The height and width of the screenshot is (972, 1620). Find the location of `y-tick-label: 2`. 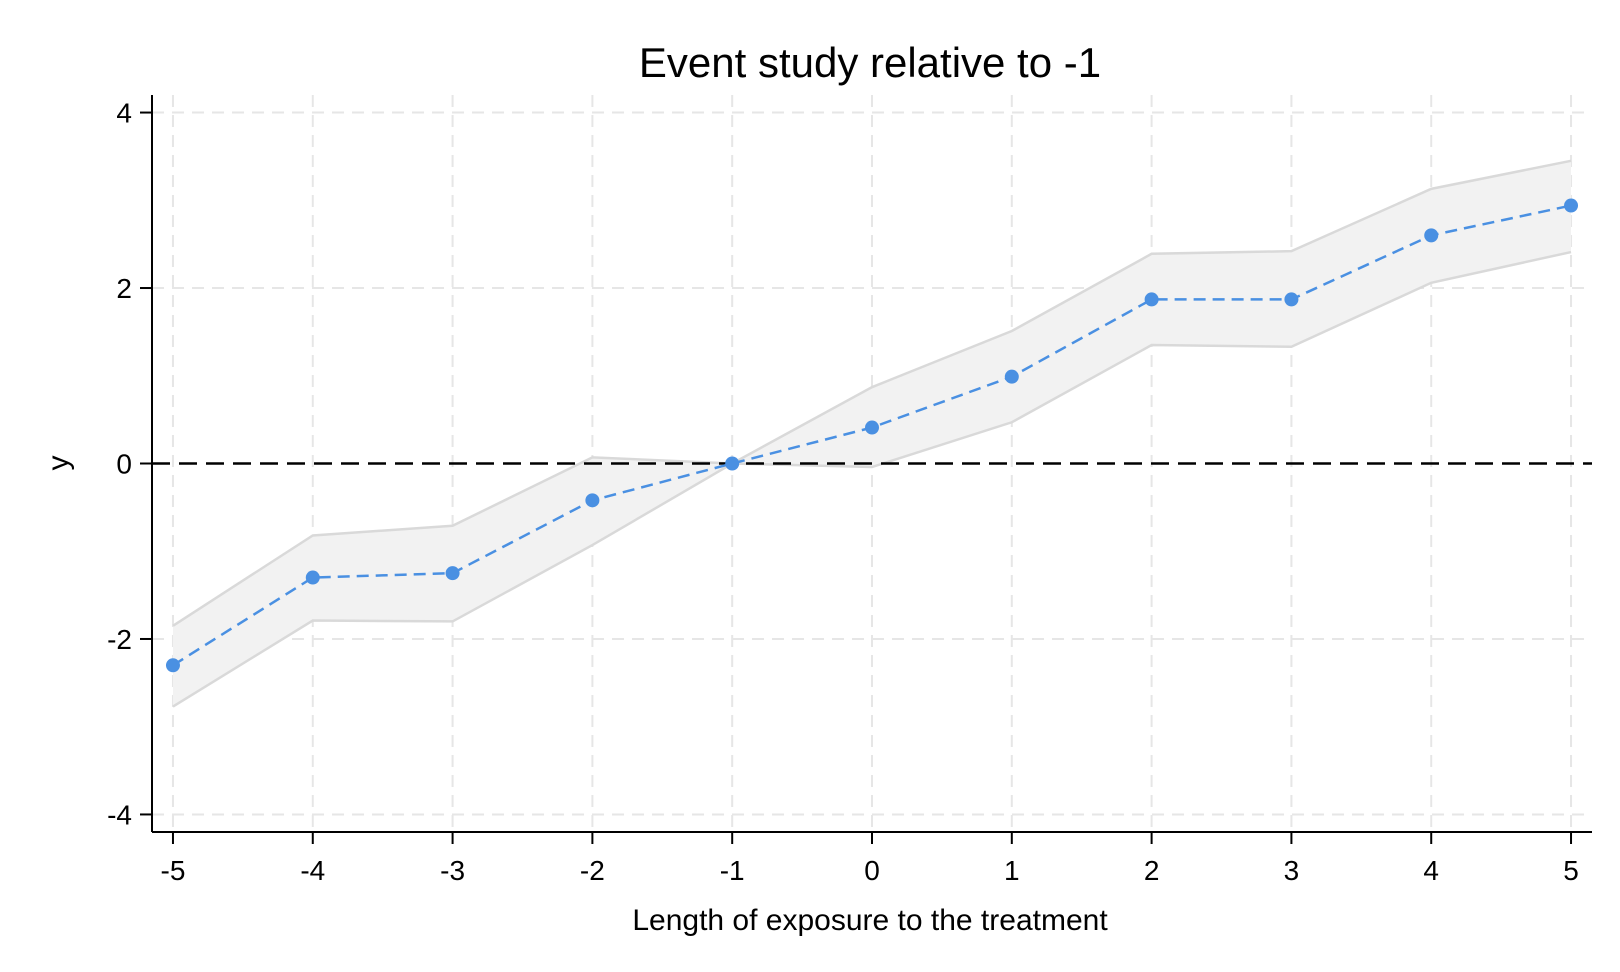

y-tick-label: 2 is located at coordinates (124, 288).